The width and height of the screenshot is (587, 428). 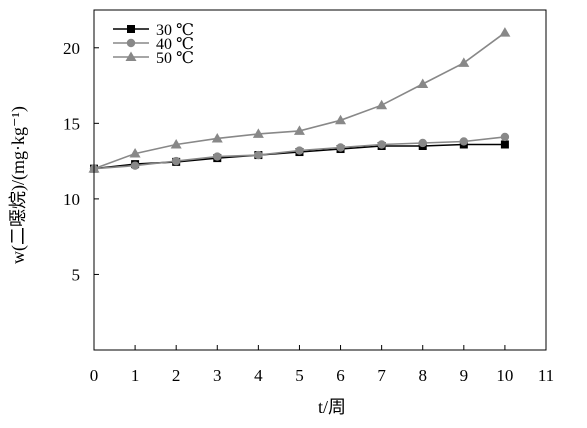 I want to click on y-tick-label: 5, so click(x=76, y=274).